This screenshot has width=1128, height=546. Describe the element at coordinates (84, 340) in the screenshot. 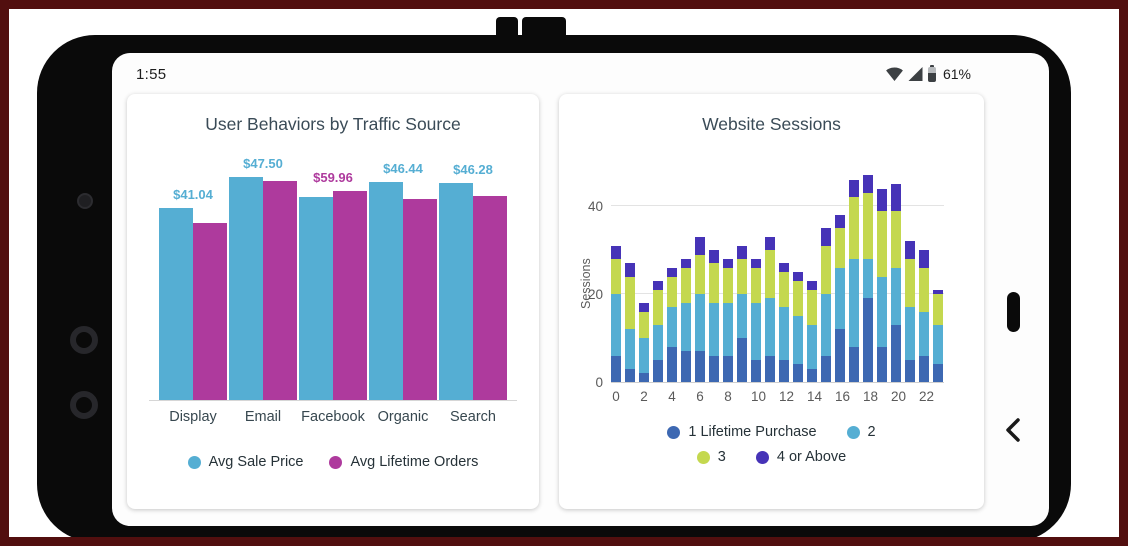

I see `speaker-ring` at that location.